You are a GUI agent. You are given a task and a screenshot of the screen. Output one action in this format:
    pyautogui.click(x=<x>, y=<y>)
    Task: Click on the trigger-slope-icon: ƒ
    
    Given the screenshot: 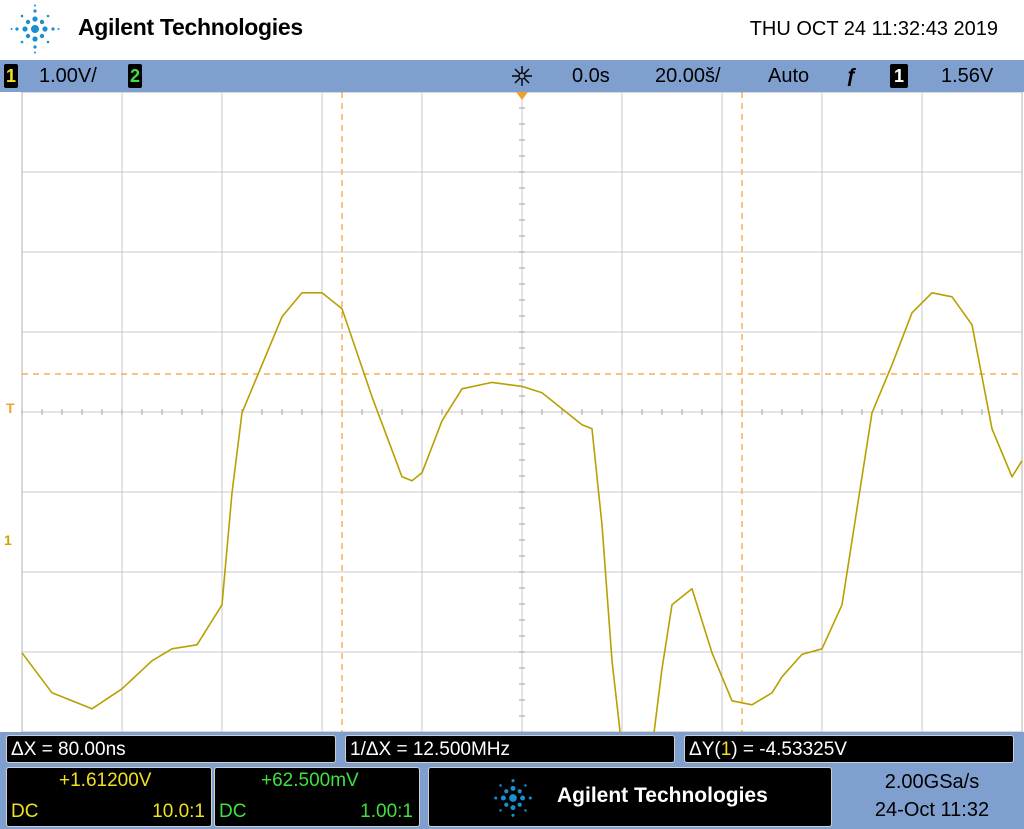 What is the action you would take?
    pyautogui.click(x=852, y=76)
    